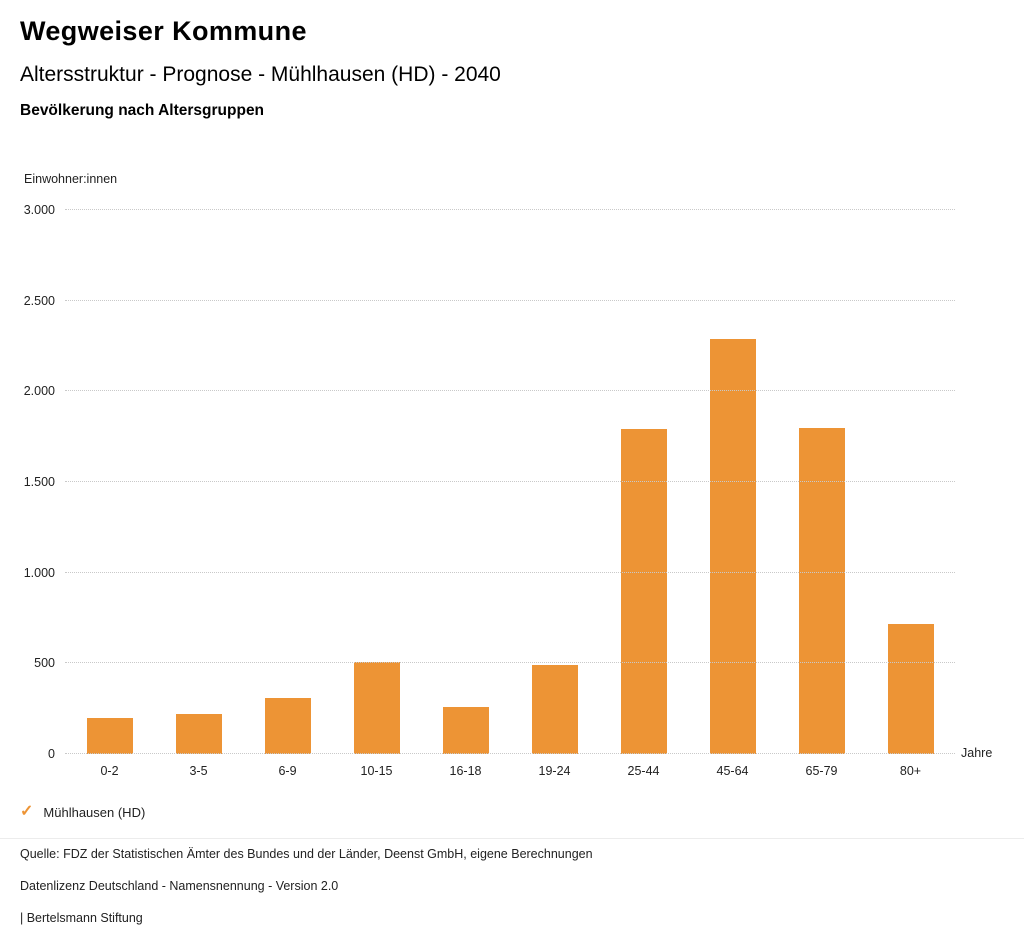 This screenshot has height=946, width=1024. I want to click on check-icon: ✓, so click(27, 811).